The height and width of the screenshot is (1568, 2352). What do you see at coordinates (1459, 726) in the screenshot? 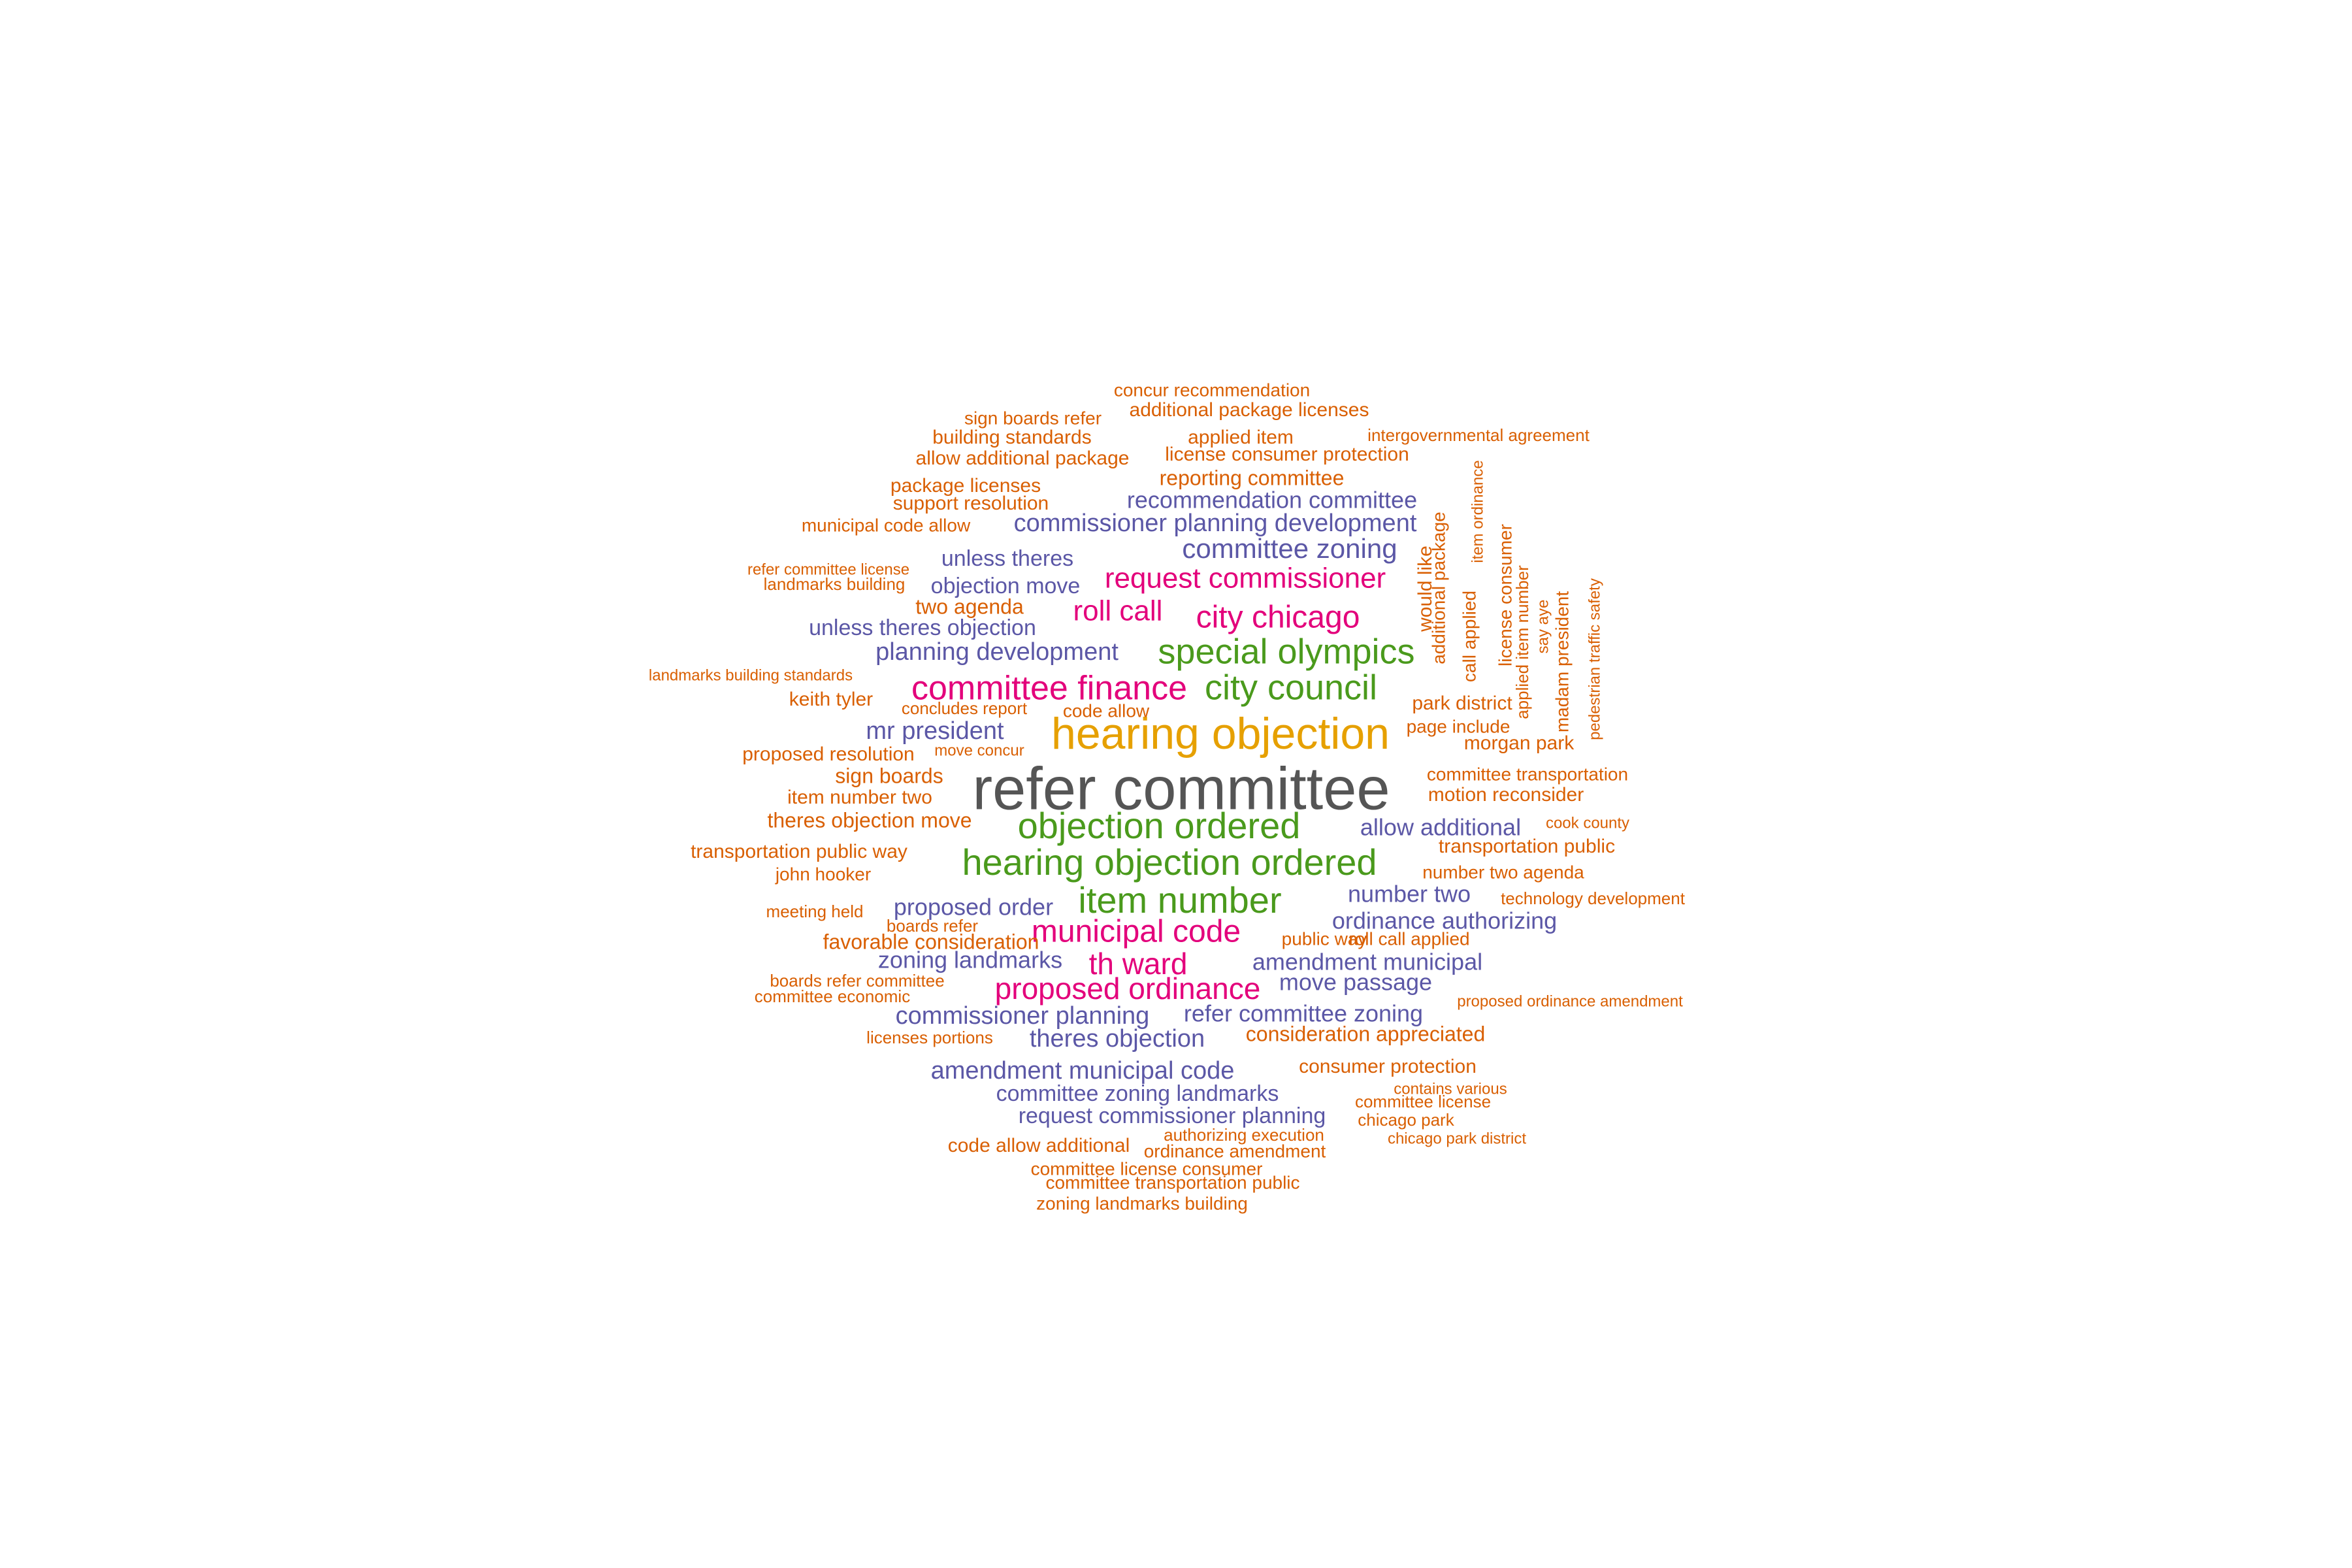
I see `word-page-include: page include` at bounding box center [1459, 726].